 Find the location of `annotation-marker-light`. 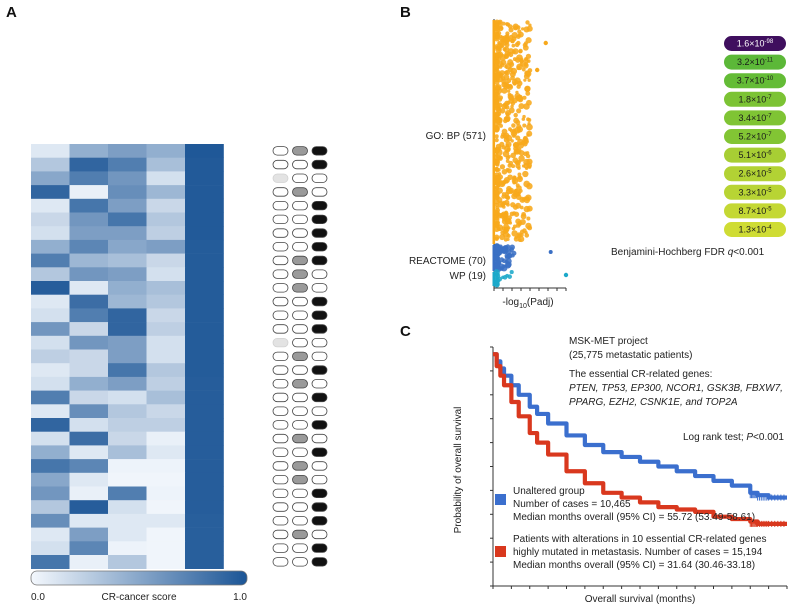

annotation-marker-light is located at coordinates (280, 178).